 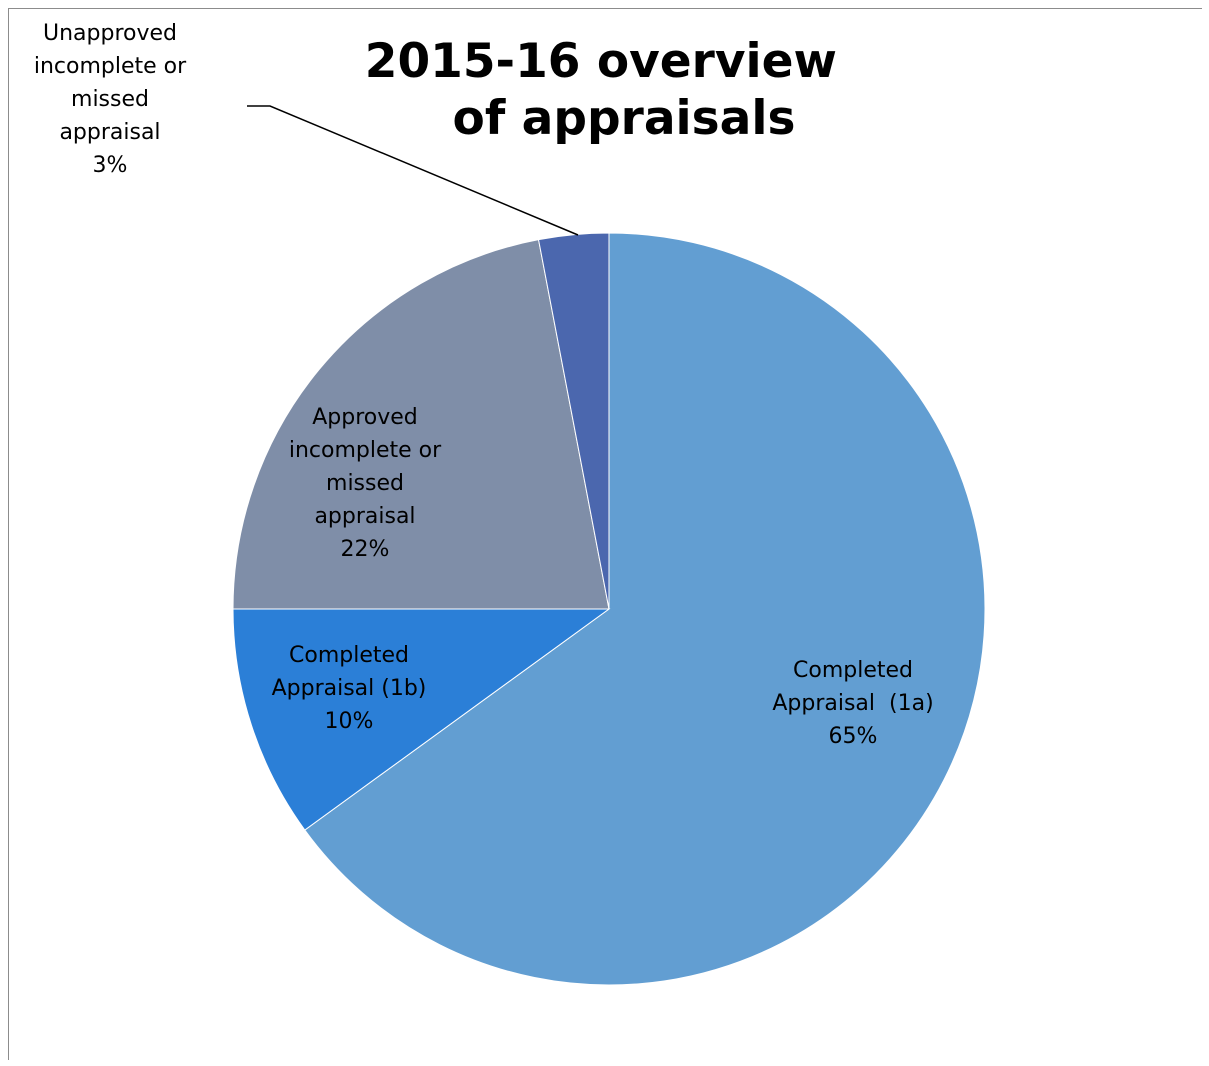 What do you see at coordinates (365, 549) in the screenshot?
I see `slice-label-line: 22%` at bounding box center [365, 549].